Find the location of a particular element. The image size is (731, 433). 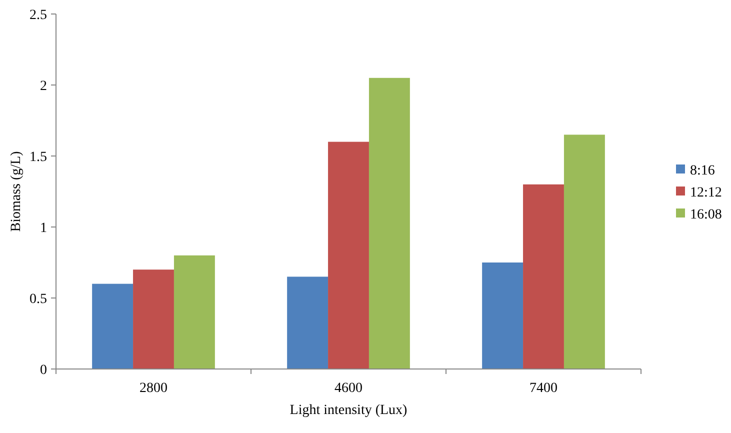

y-tick-label: 2.5 is located at coordinates (38, 15).